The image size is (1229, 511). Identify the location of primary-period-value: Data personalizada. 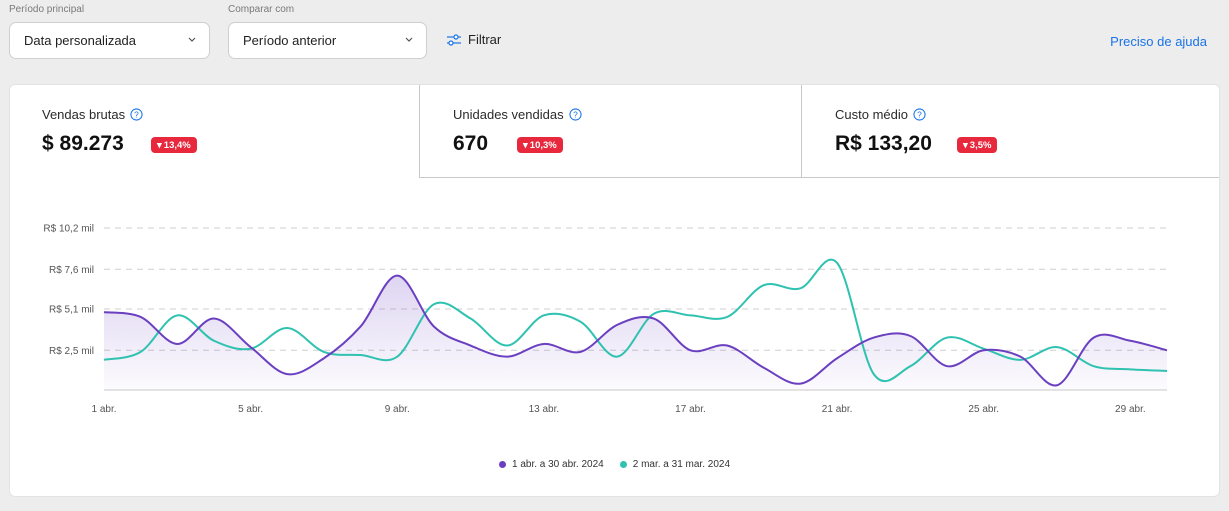
(80, 40).